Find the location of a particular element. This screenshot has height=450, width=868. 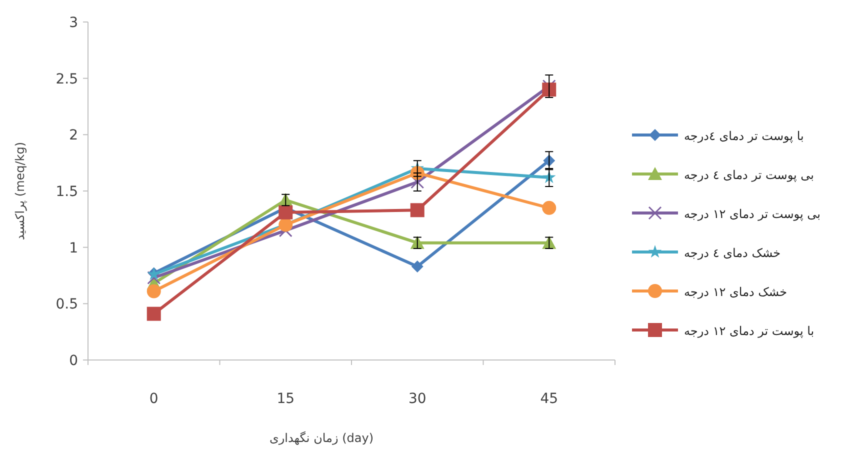

y-tick-label: 1 is located at coordinates (73, 248).